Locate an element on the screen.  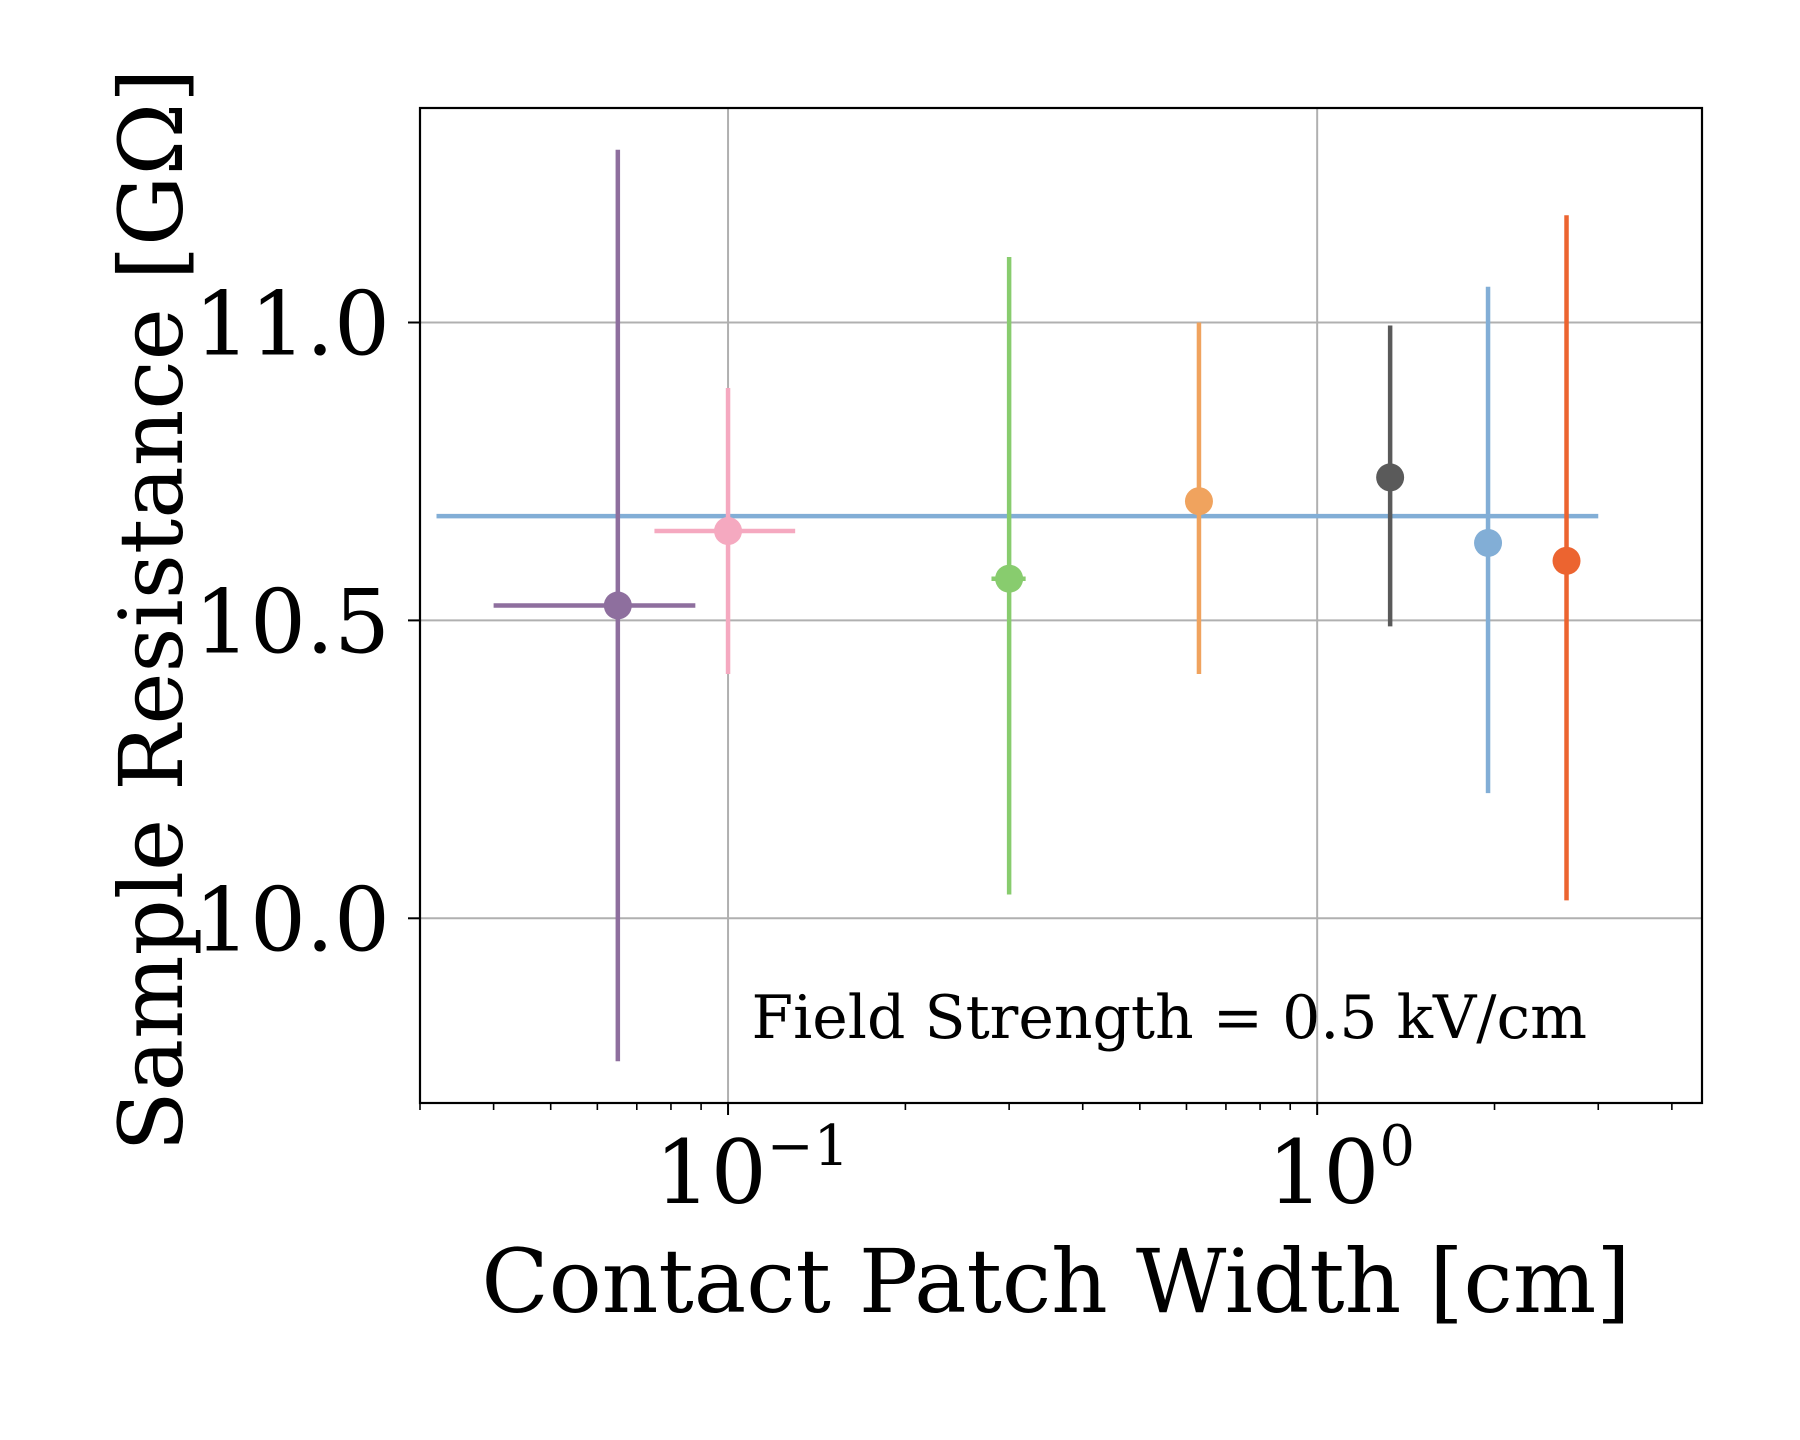
x-axis-label: Contact Patch Width [cm] is located at coordinates (1055, 1281).